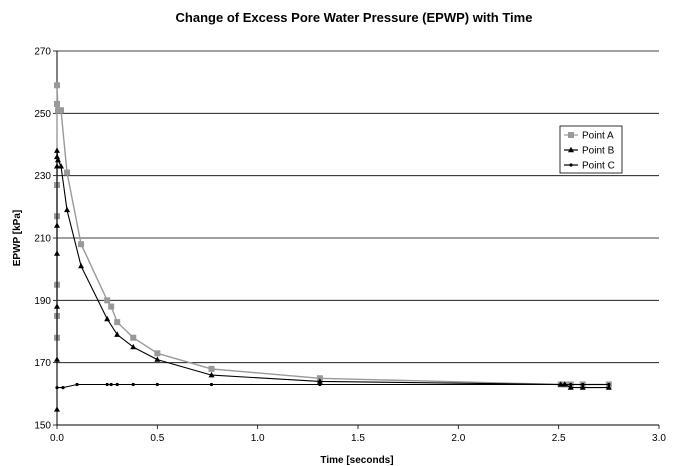 The image size is (680, 466). I want to click on legend-label-point-c: Point C, so click(598, 166).